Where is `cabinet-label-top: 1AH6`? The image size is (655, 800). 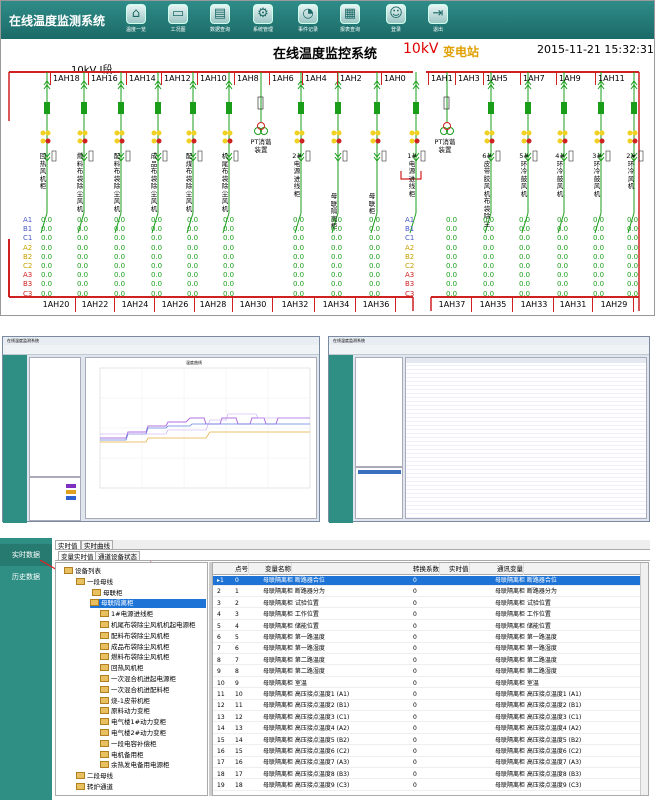 cabinet-label-top: 1AH6 is located at coordinates (283, 78).